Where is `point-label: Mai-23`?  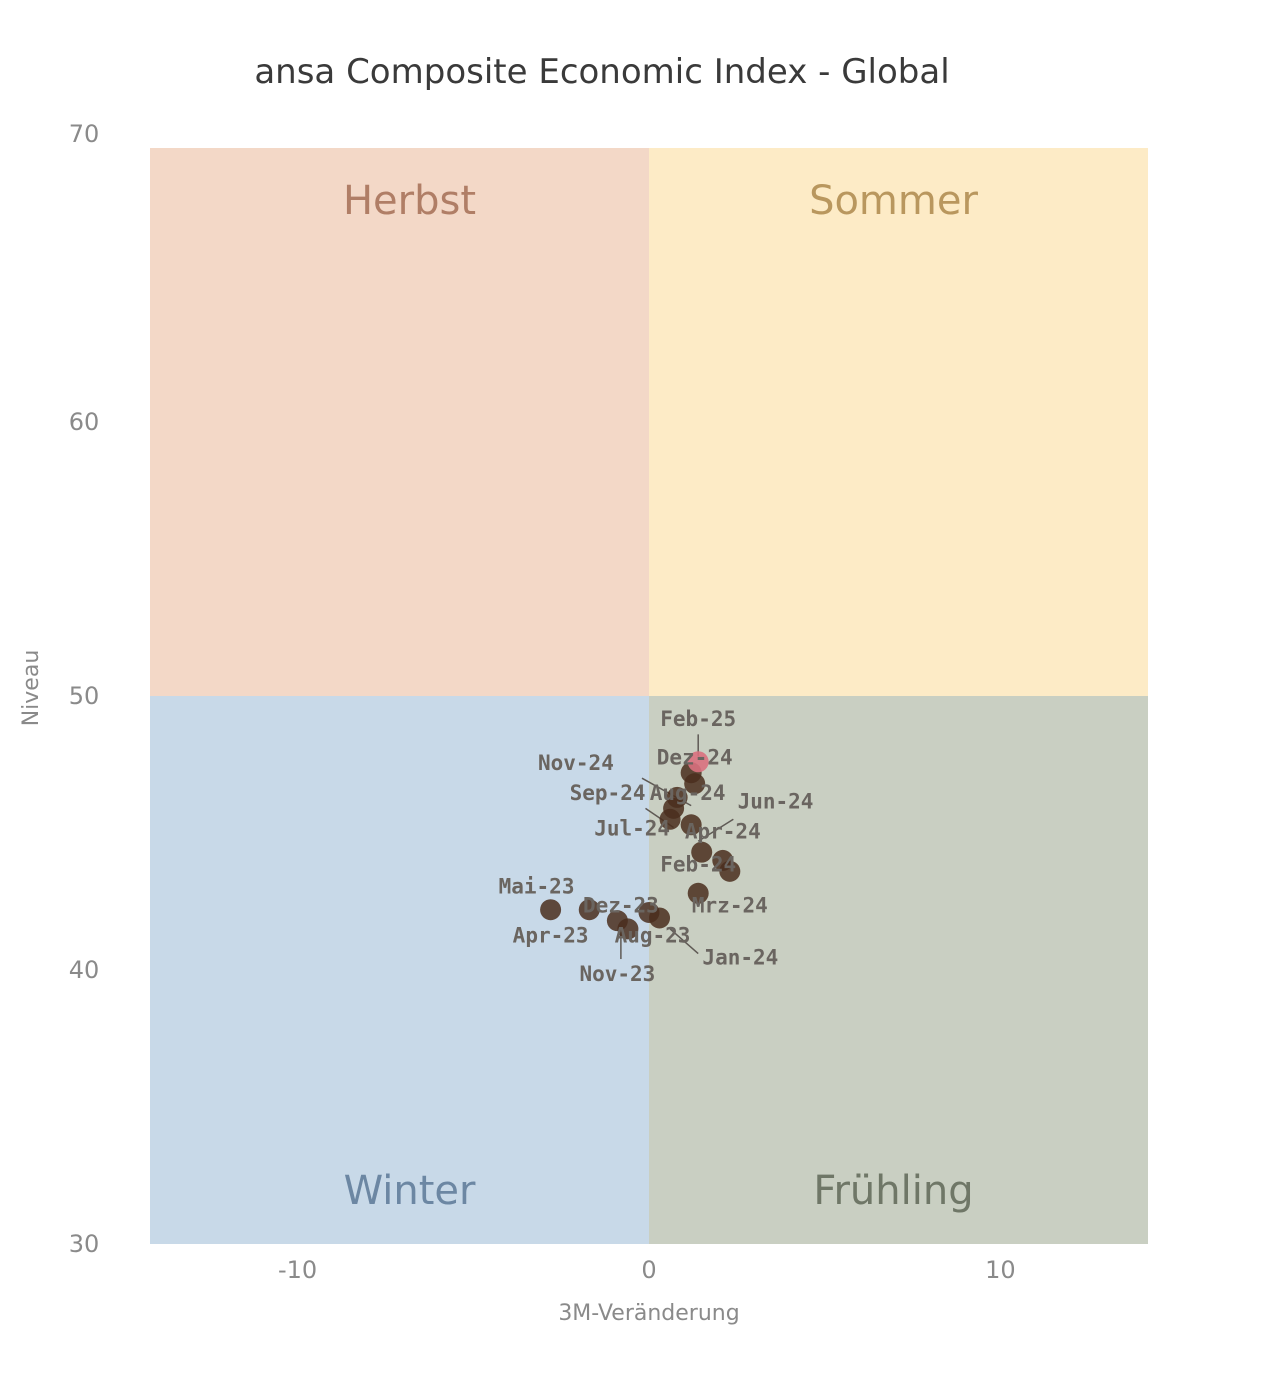 point-label: Mai-23 is located at coordinates (537, 886).